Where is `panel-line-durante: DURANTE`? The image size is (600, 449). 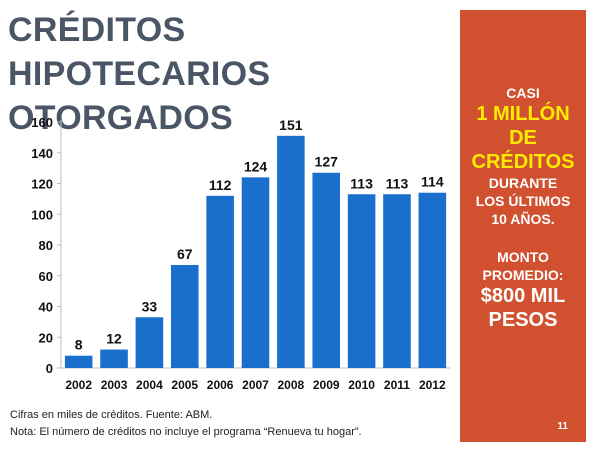 panel-line-durante: DURANTE is located at coordinates (523, 183).